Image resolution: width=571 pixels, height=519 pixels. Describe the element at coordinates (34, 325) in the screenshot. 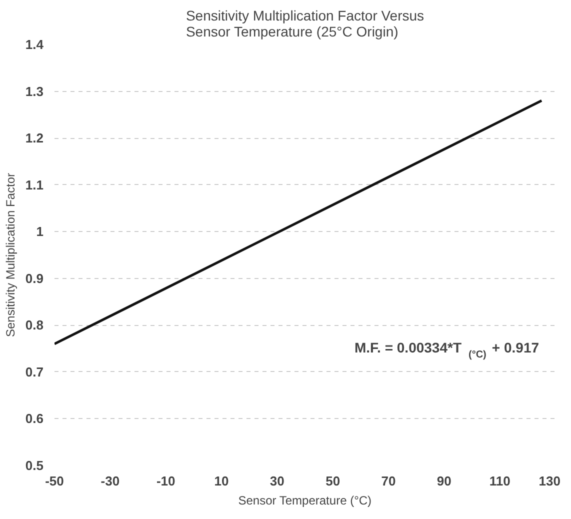

I see `y-tick-label: 0.8` at that location.